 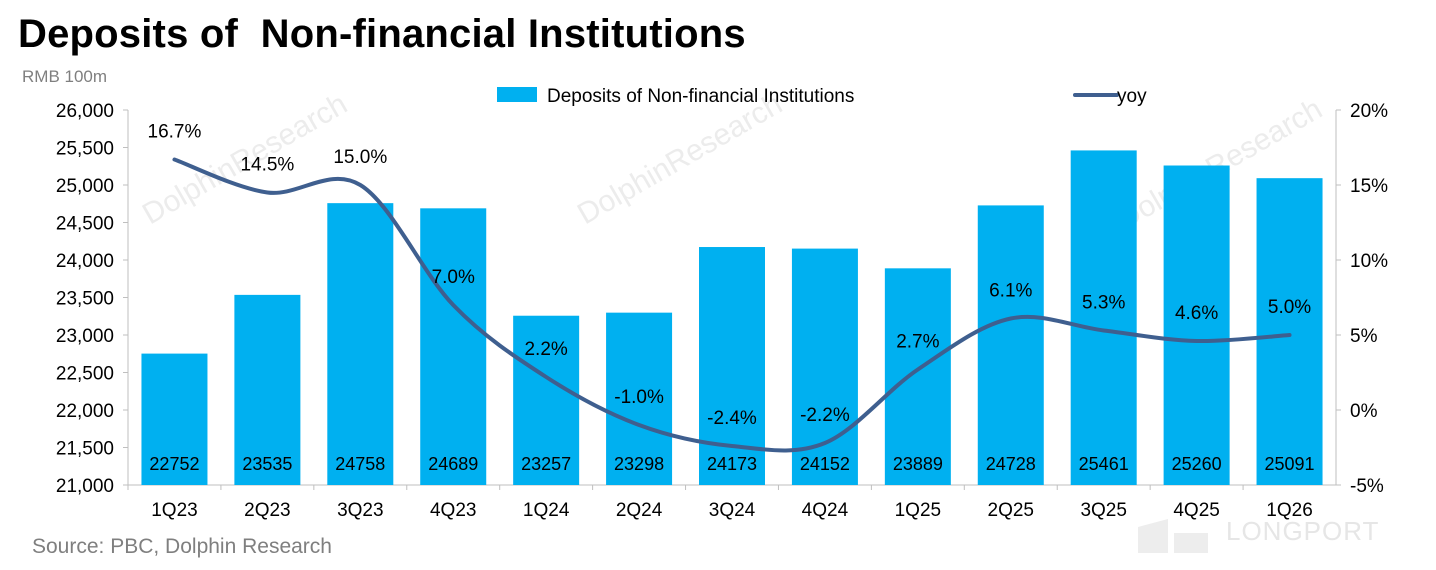 What do you see at coordinates (182, 546) in the screenshot?
I see `source-note: Source: PBC, Dolphin Research` at bounding box center [182, 546].